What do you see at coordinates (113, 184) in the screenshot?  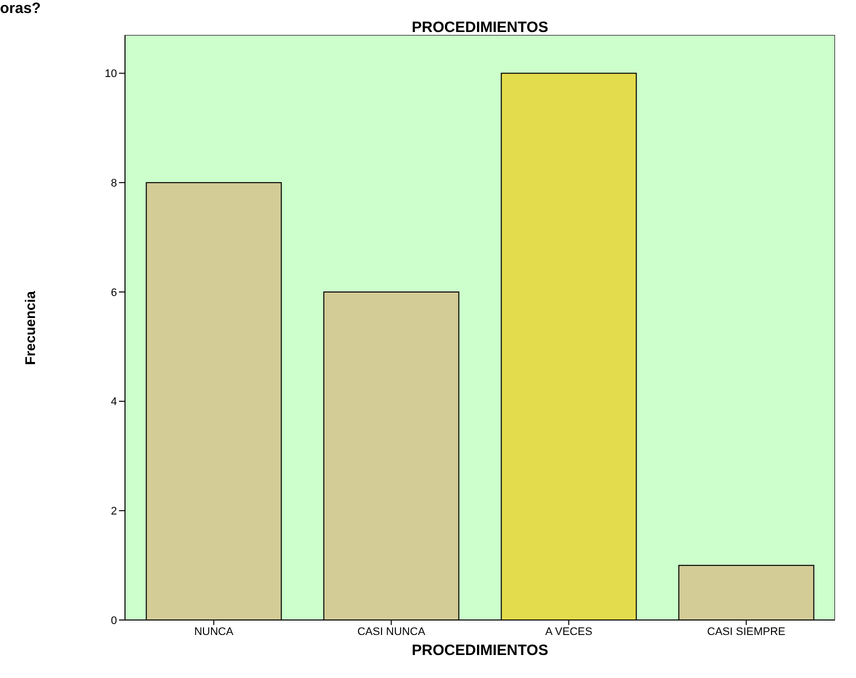 I see `y-tick-label: 8` at bounding box center [113, 184].